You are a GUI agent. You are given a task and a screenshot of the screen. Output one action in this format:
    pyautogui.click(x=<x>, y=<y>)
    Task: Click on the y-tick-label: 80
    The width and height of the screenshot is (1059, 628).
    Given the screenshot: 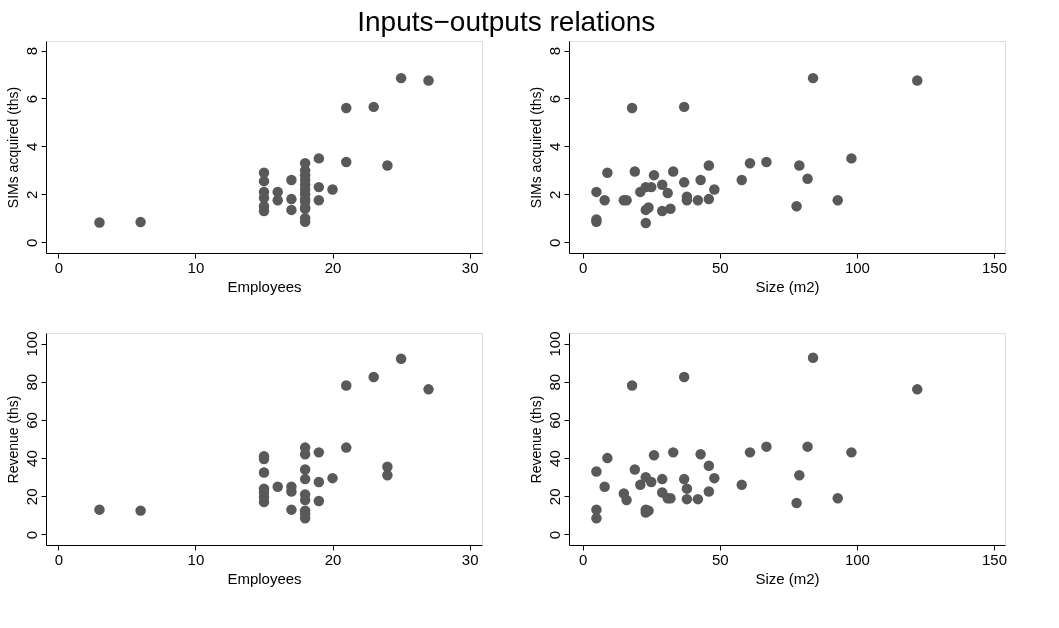 What is the action you would take?
    pyautogui.click(x=554, y=382)
    